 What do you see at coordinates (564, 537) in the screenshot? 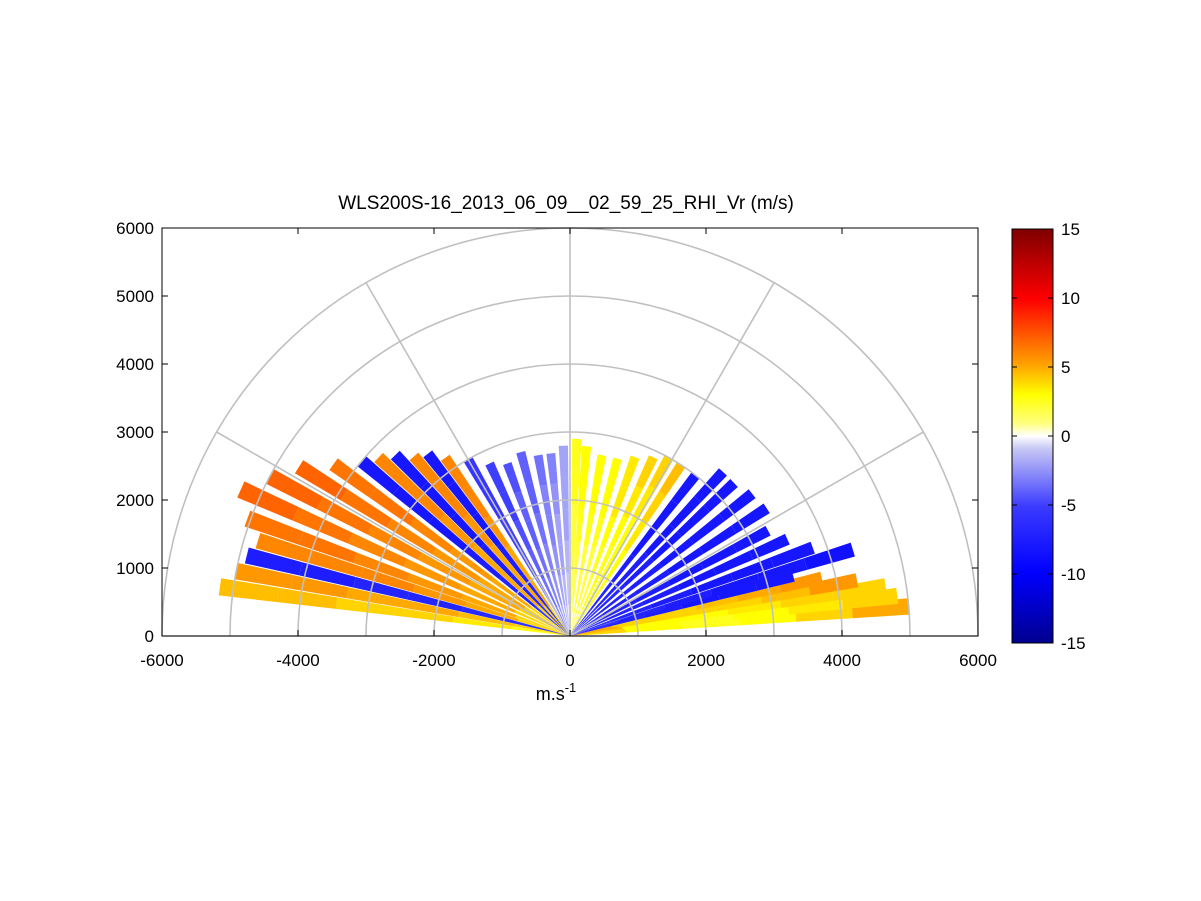
I see `beam-layer` at bounding box center [564, 537].